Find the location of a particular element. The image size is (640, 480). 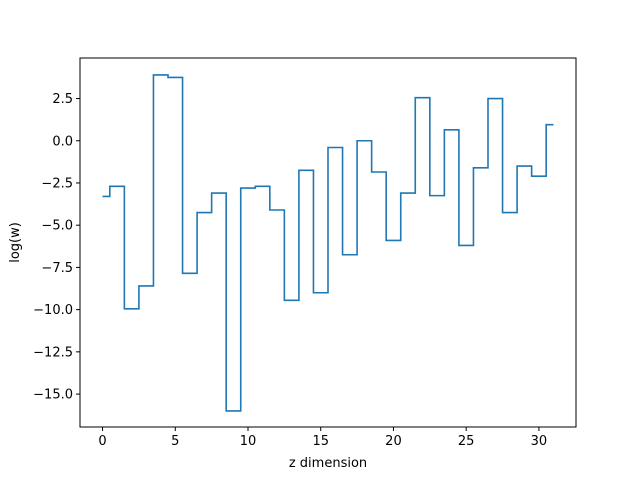

x-tick-label: 25 is located at coordinates (466, 441).